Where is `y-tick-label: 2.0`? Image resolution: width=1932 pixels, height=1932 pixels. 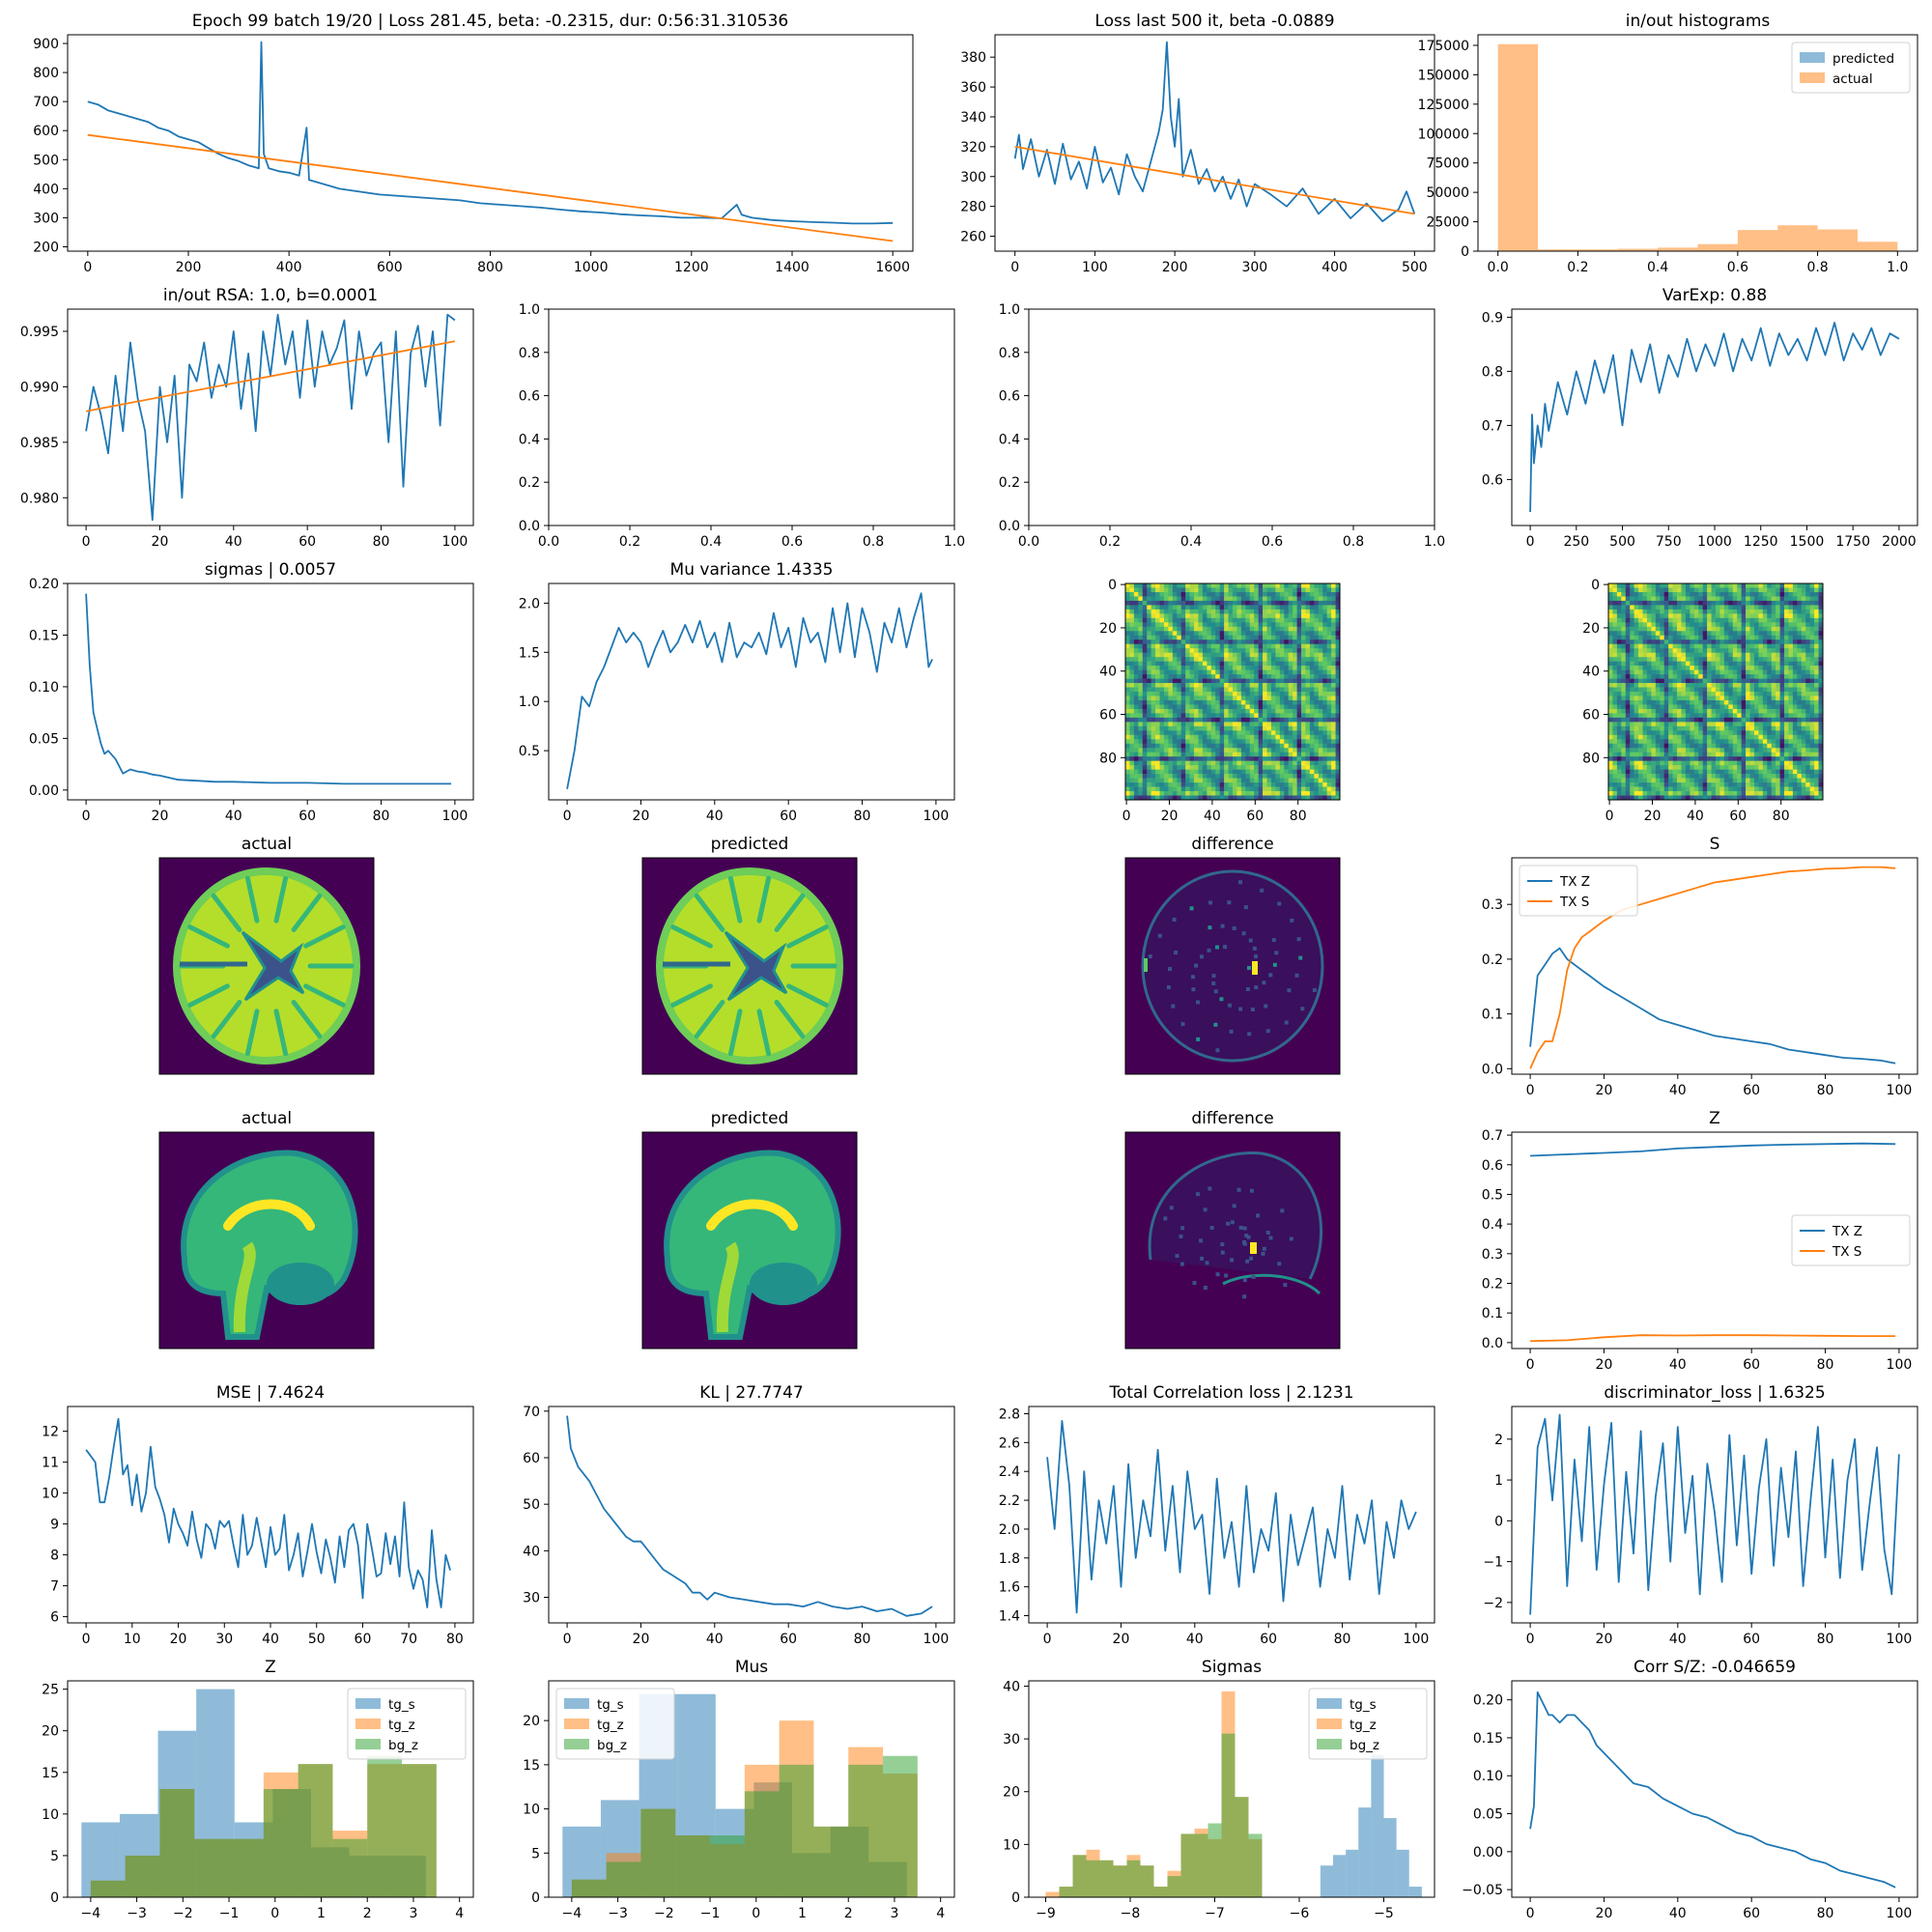 y-tick-label: 2.0 is located at coordinates (529, 603).